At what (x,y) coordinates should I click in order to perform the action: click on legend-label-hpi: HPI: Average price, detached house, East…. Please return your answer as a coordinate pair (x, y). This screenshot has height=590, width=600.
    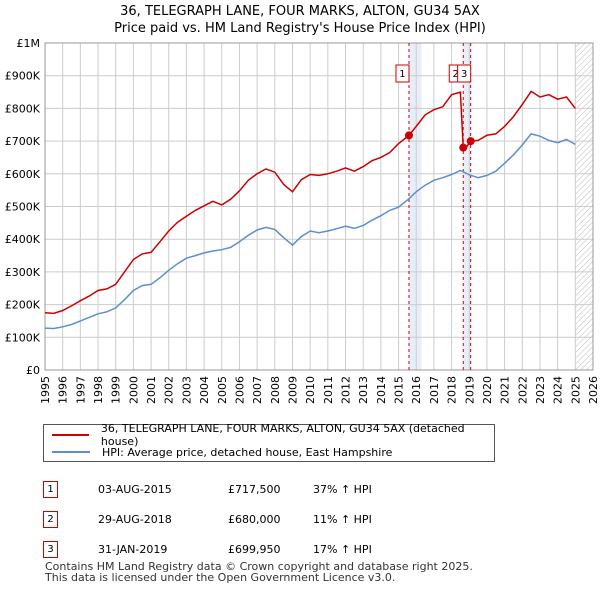
    Looking at the image, I should click on (247, 452).